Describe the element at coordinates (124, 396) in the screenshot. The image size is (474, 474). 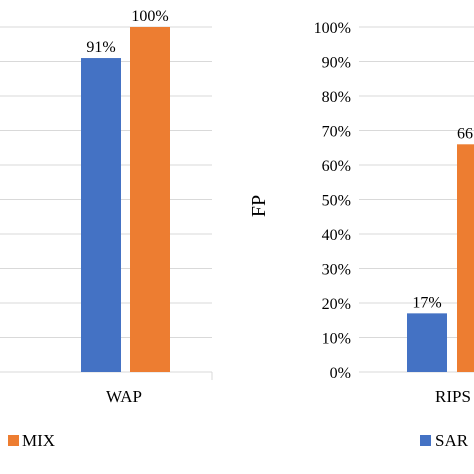
I see `left-category-label: WAP` at that location.